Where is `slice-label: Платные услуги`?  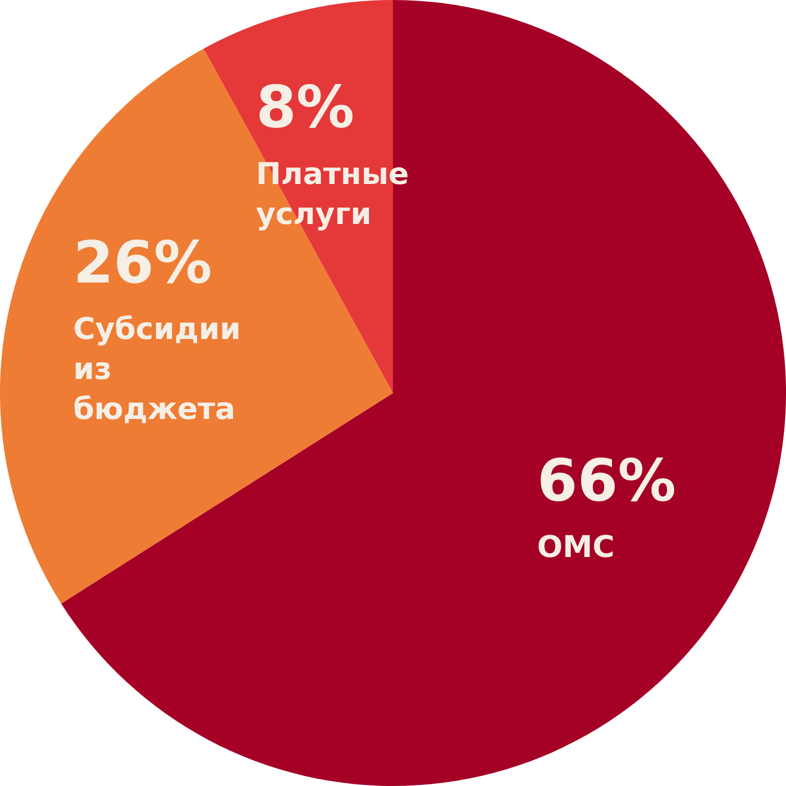
slice-label: Платные услуги is located at coordinates (332, 194).